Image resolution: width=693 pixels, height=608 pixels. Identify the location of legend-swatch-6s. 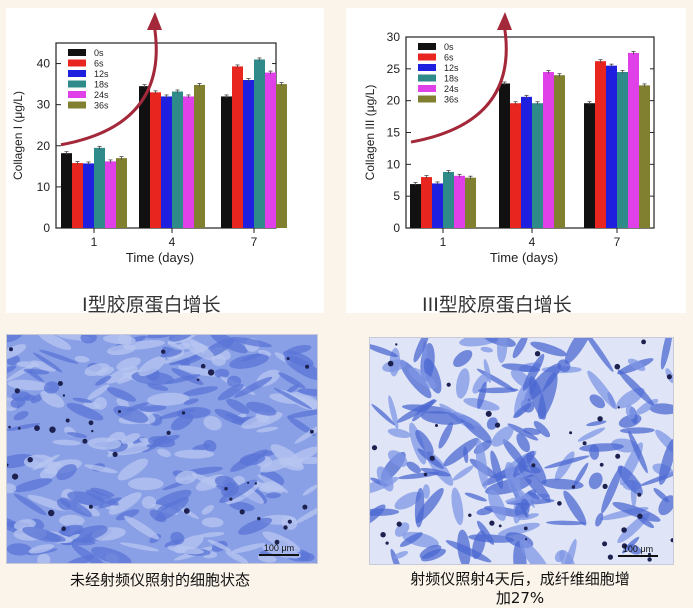
(427, 57).